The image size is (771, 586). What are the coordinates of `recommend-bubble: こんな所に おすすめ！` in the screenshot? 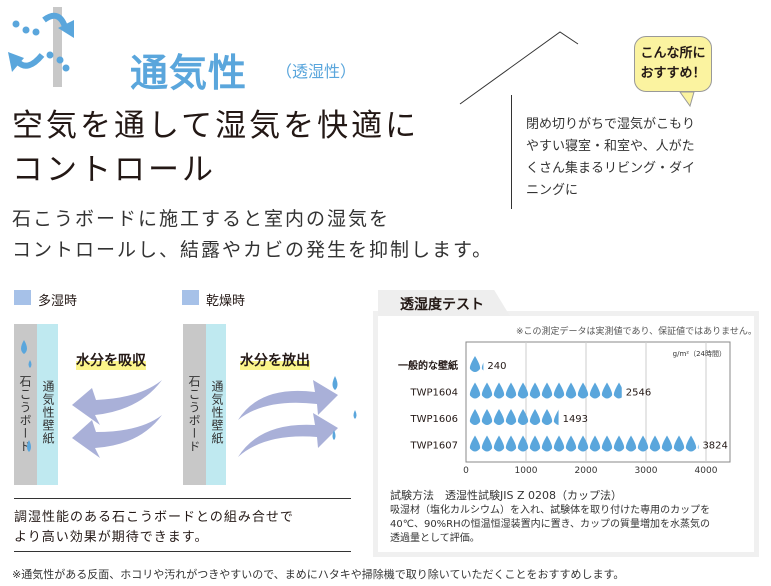 It's located at (673, 64).